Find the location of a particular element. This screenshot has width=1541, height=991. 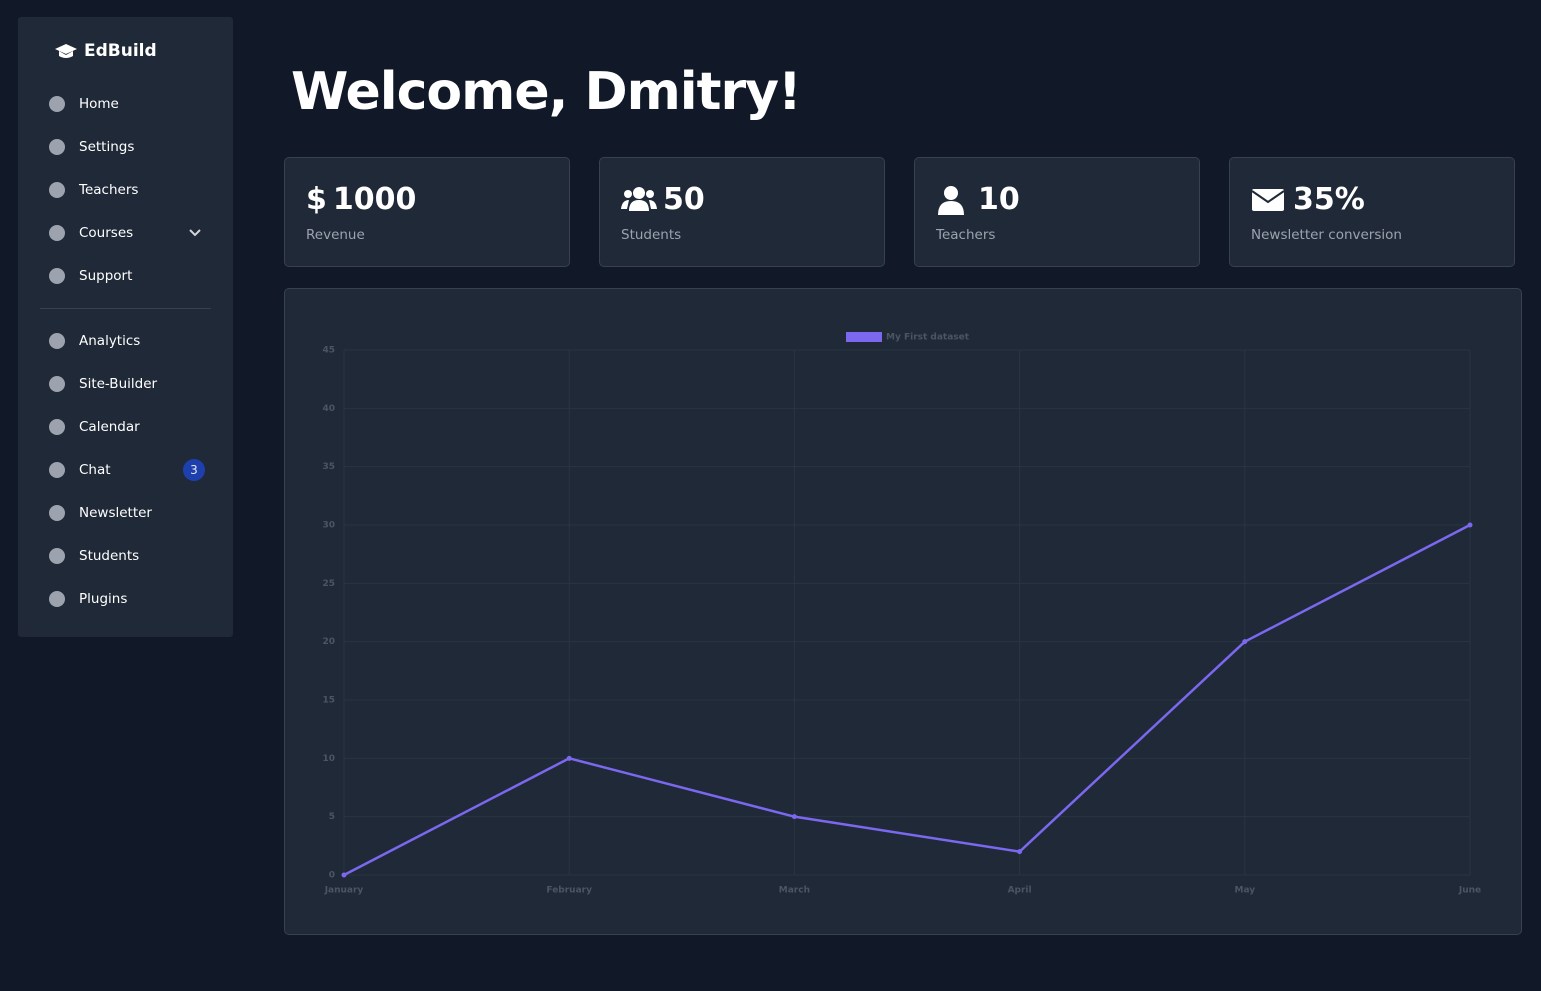

brand-name: EdBuild is located at coordinates (120, 51).